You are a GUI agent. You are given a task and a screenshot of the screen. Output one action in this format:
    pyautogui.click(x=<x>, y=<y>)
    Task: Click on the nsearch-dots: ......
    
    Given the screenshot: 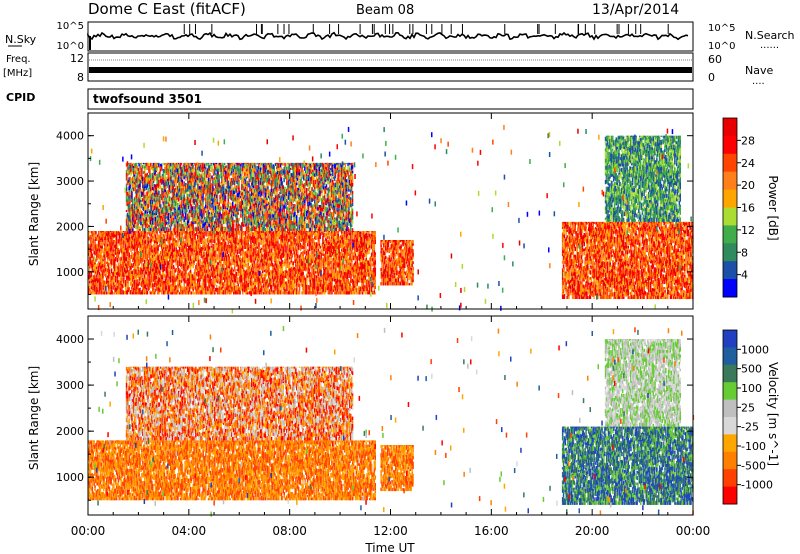 What is the action you would take?
    pyautogui.click(x=769, y=45)
    